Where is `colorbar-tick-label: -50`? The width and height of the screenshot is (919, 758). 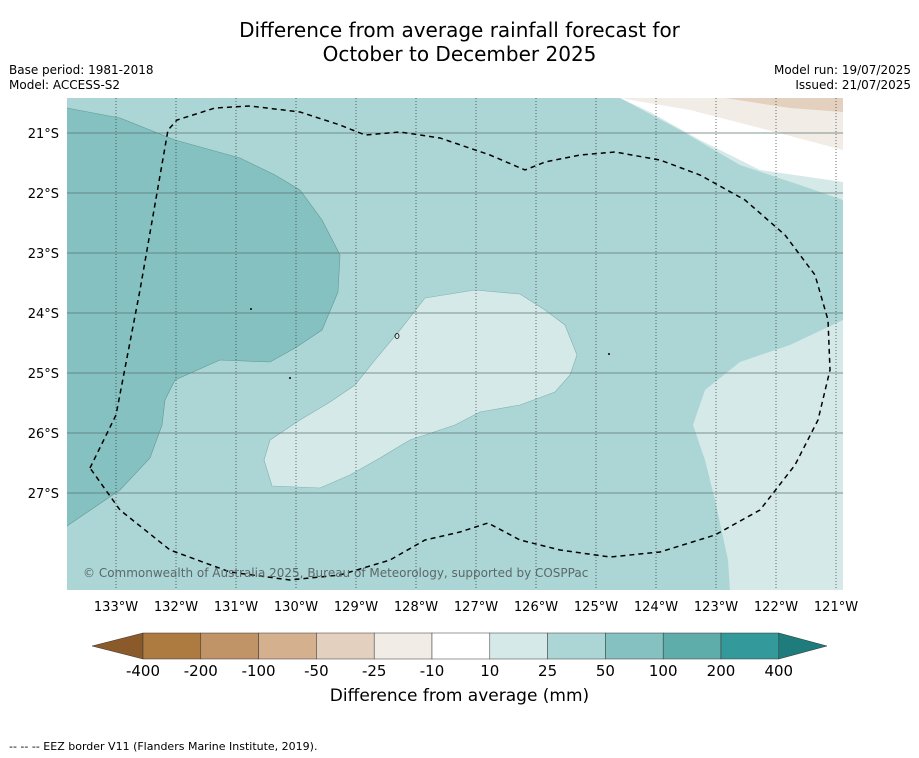 colorbar-tick-label: -50 is located at coordinates (316, 671).